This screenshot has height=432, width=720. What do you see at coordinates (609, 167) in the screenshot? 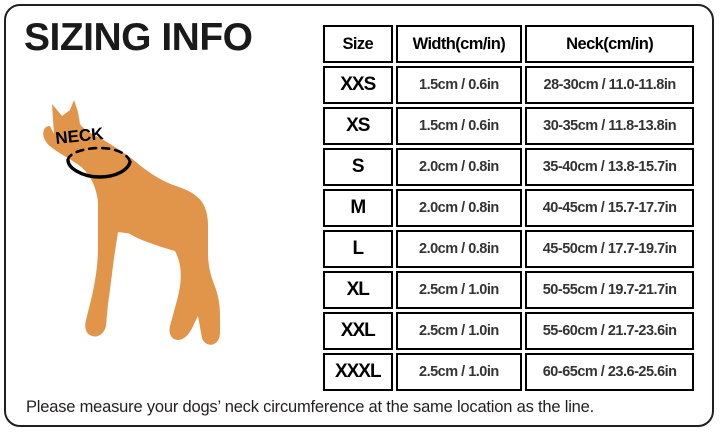
I see `cell-neck: 35-40cm / 13.8-15.7in` at bounding box center [609, 167].